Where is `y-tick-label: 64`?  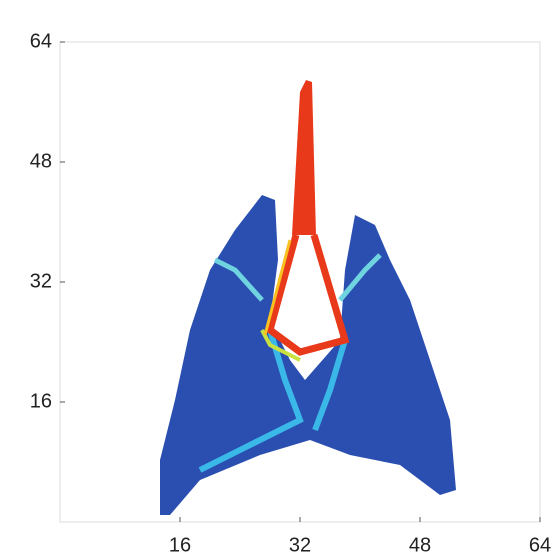 y-tick-label: 64 is located at coordinates (41, 41).